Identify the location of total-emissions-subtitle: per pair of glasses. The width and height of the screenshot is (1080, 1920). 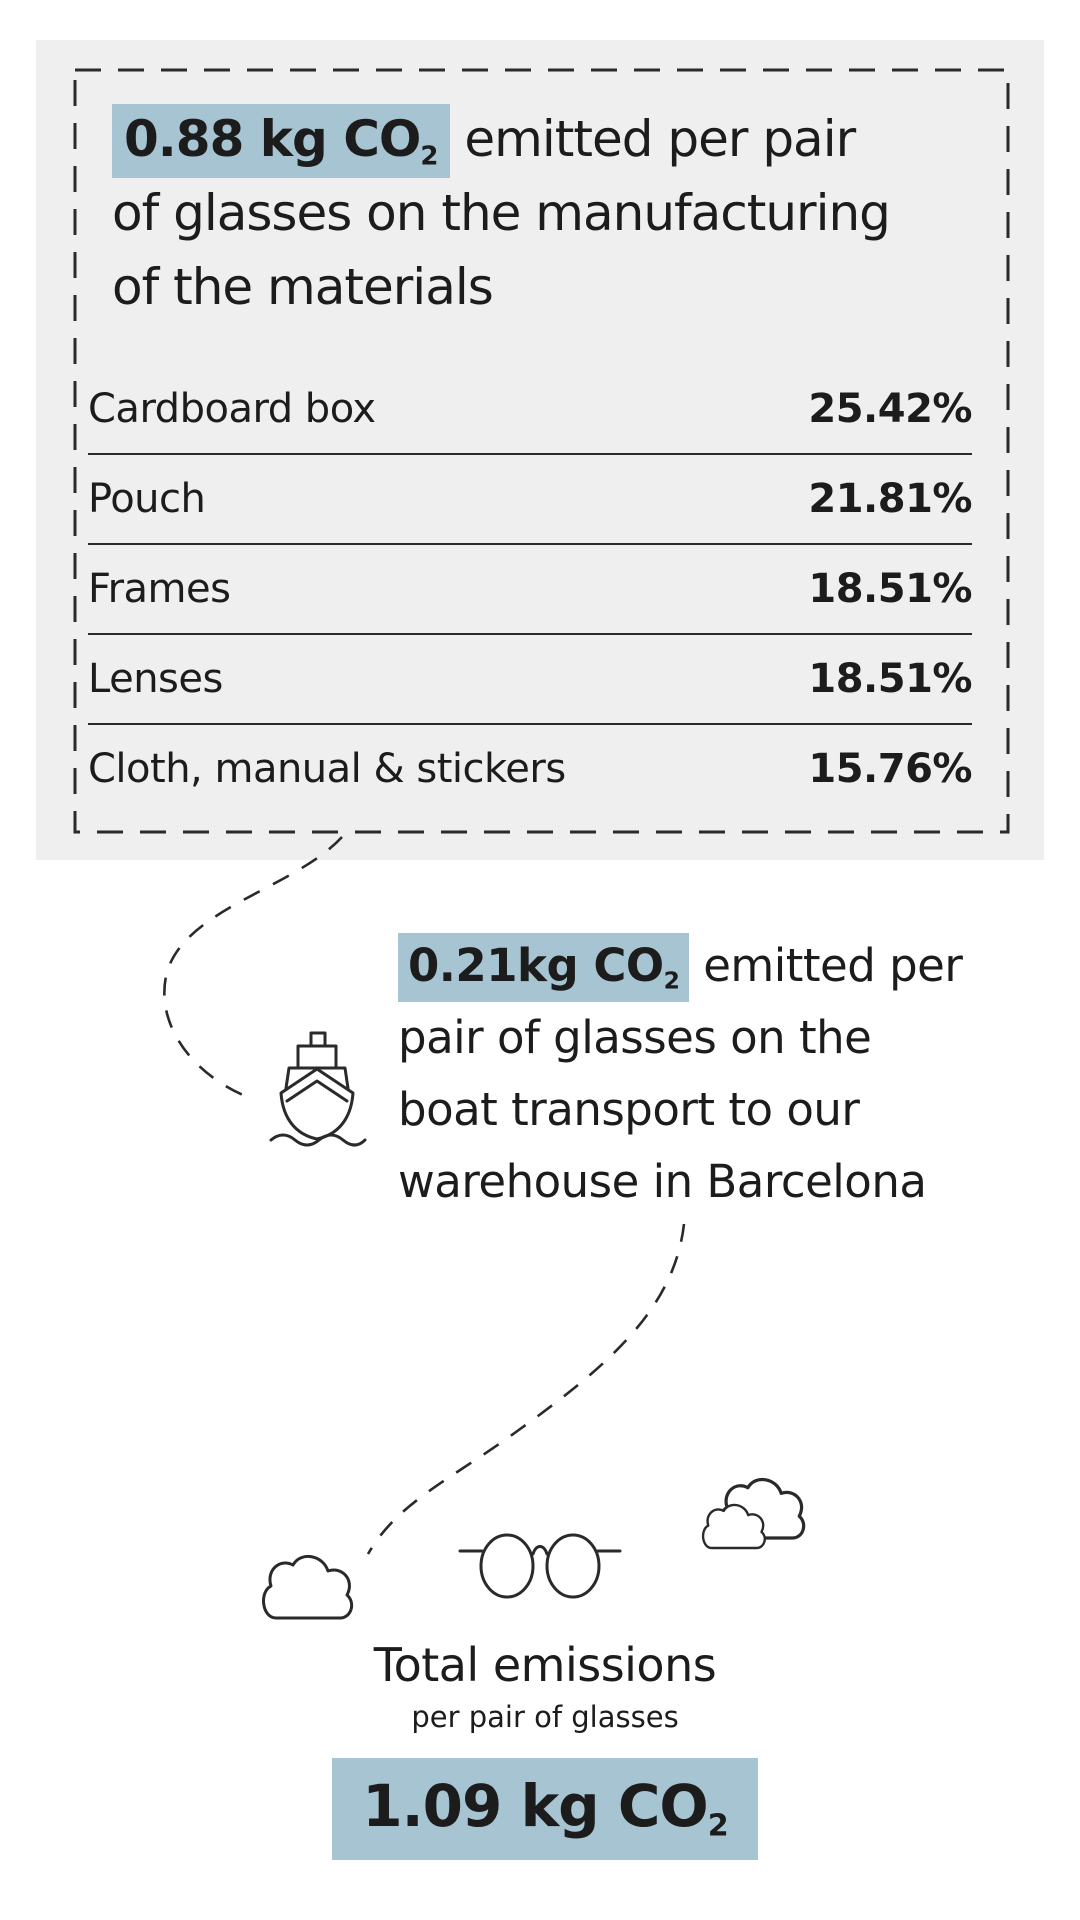
(545, 1717).